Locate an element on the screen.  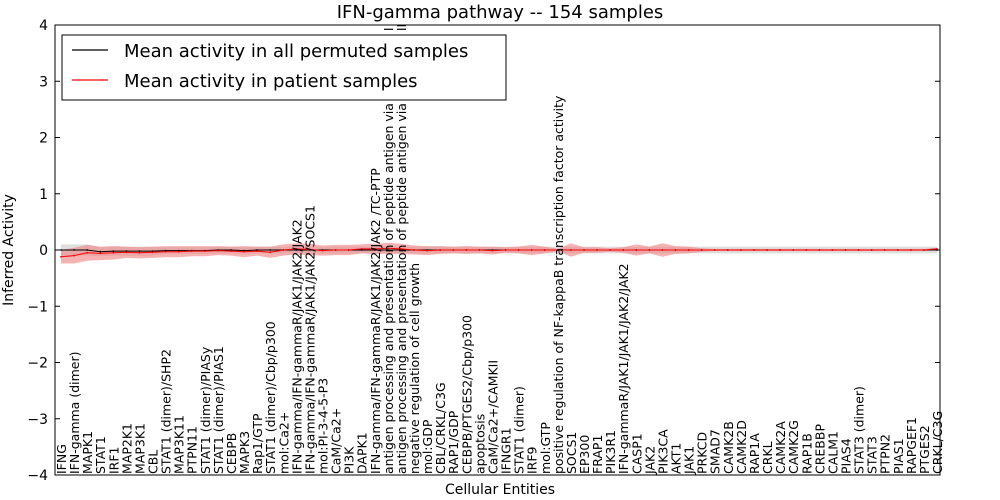
x-tick-label: CBL is located at coordinates (153, 462).